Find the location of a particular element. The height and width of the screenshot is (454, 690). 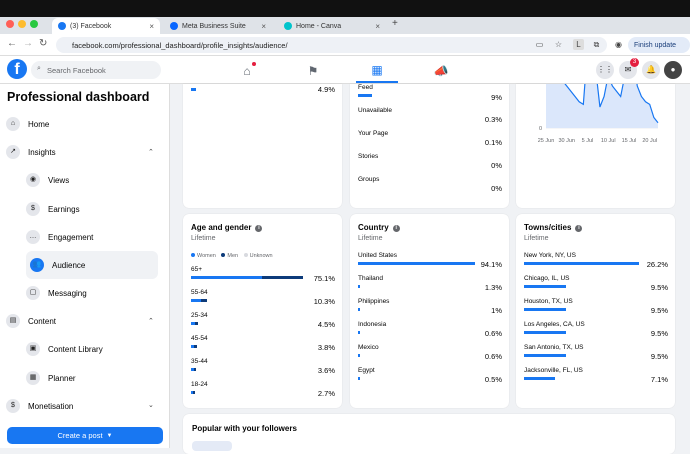

x-tick-label: 10 Jul is located at coordinates (608, 141).